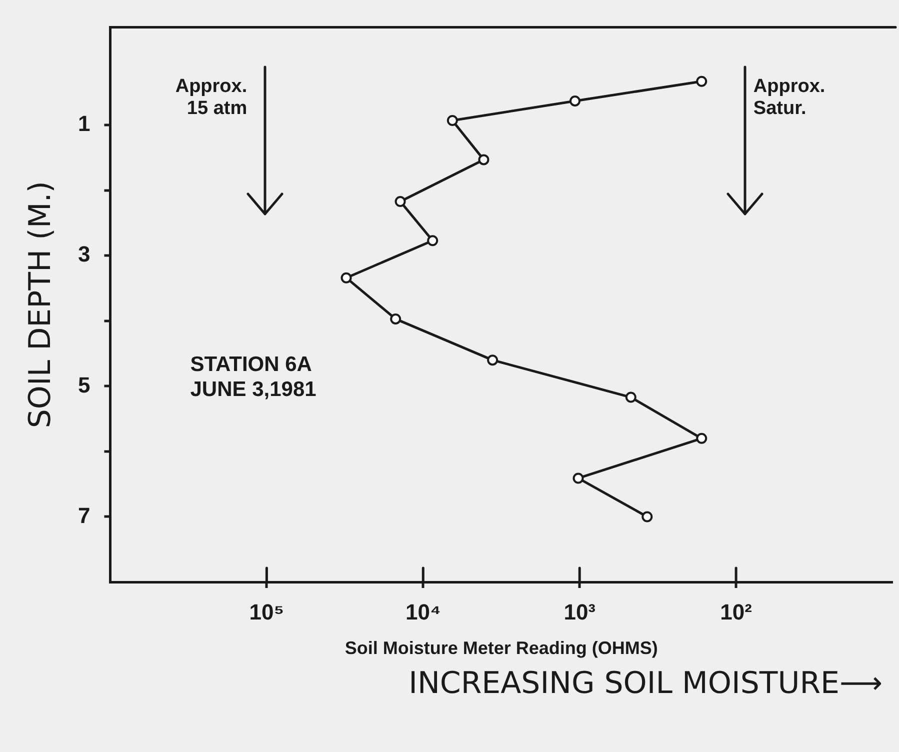  What do you see at coordinates (84, 123) in the screenshot?
I see `y-tick-label: 1` at bounding box center [84, 123].